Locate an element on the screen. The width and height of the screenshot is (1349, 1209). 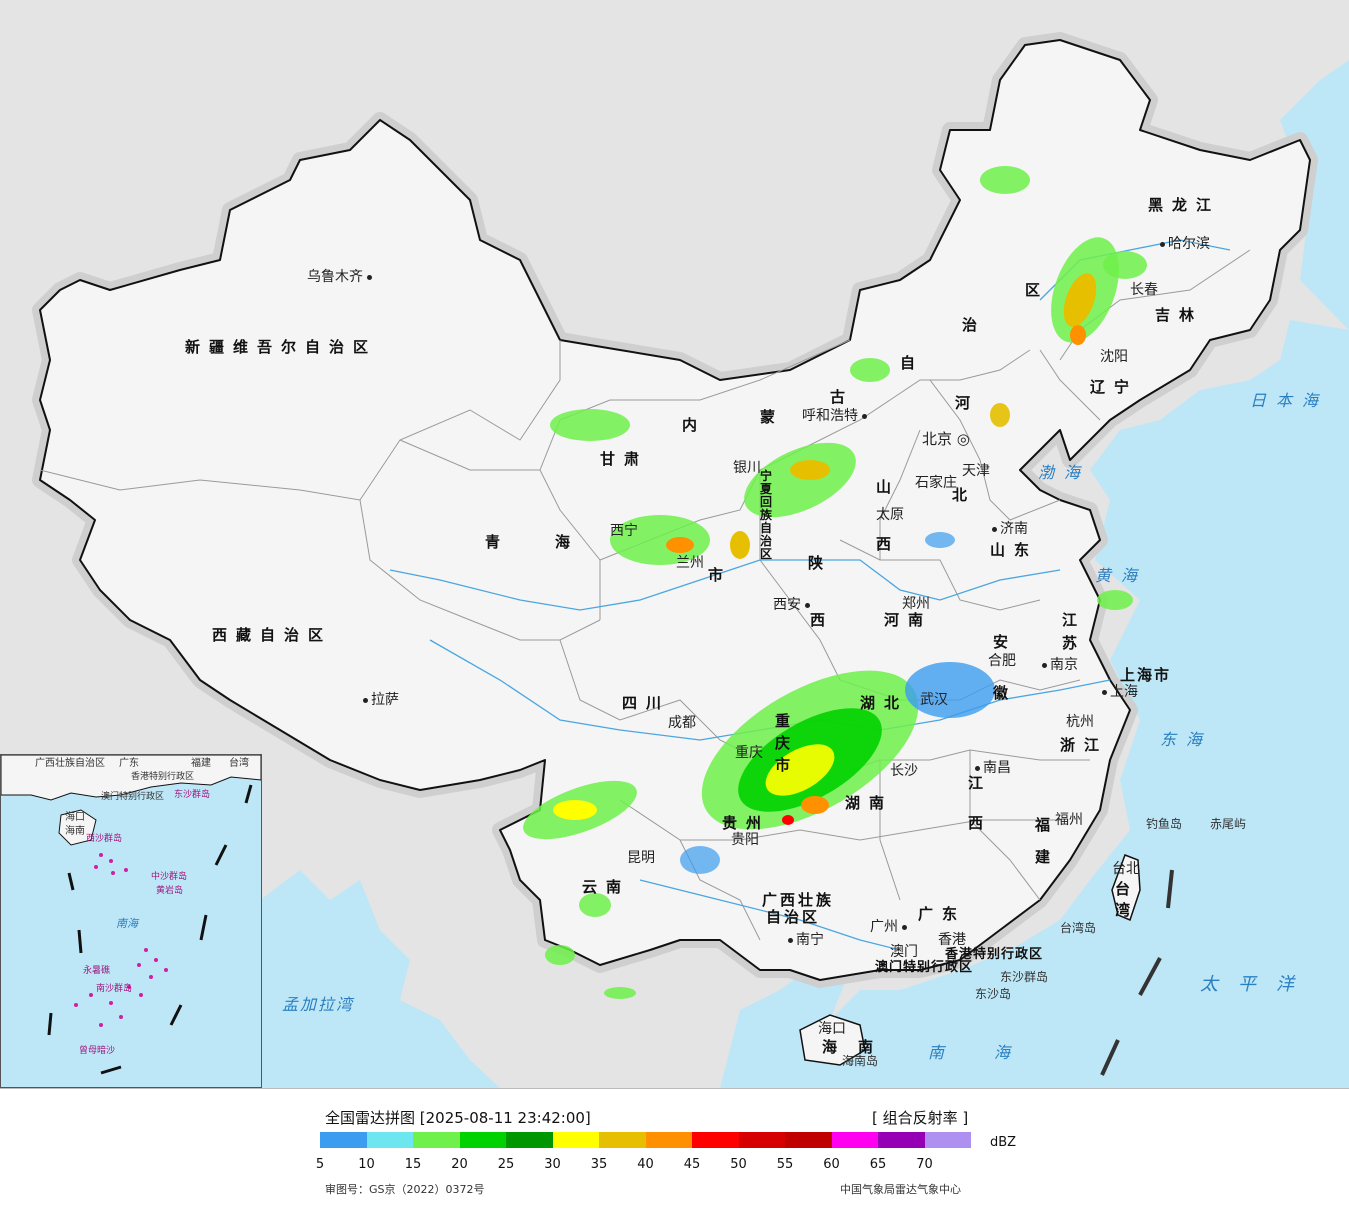
legend-tick-label: 10 is located at coordinates (366, 1164).